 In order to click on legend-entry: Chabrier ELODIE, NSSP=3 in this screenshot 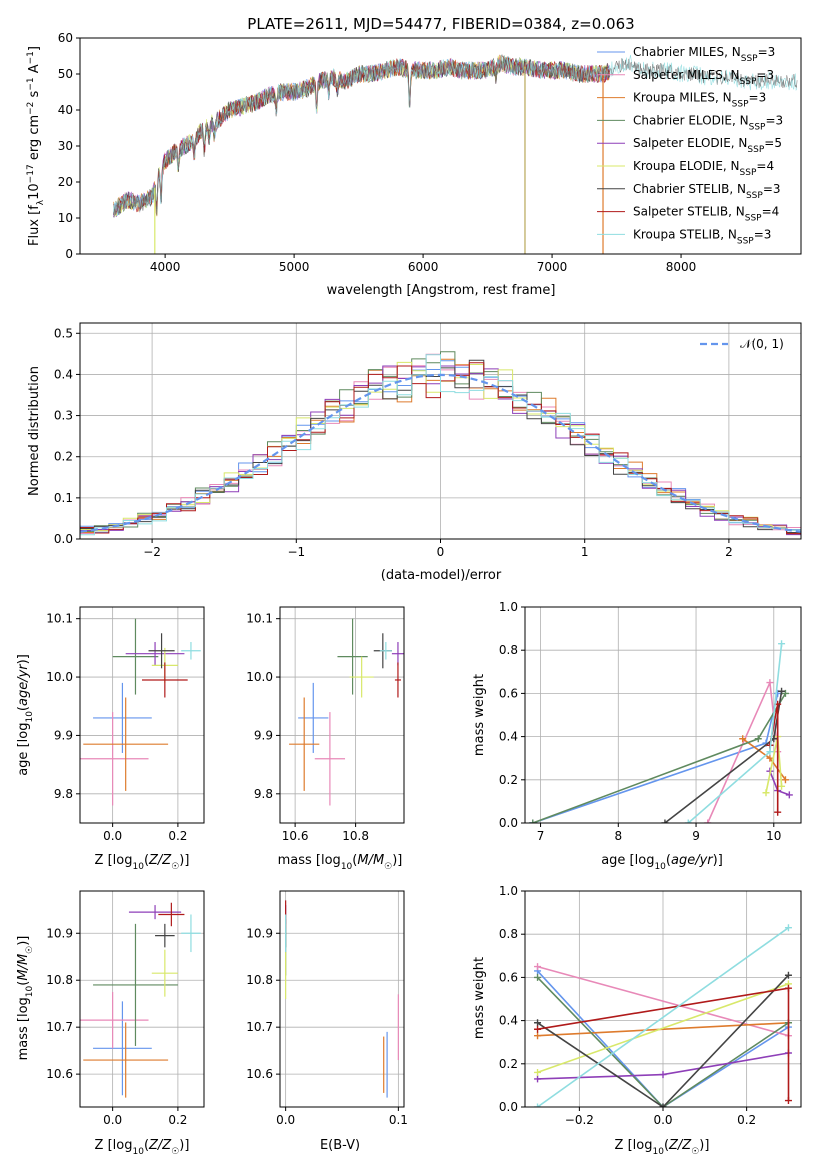, I will do `click(690, 122)`.